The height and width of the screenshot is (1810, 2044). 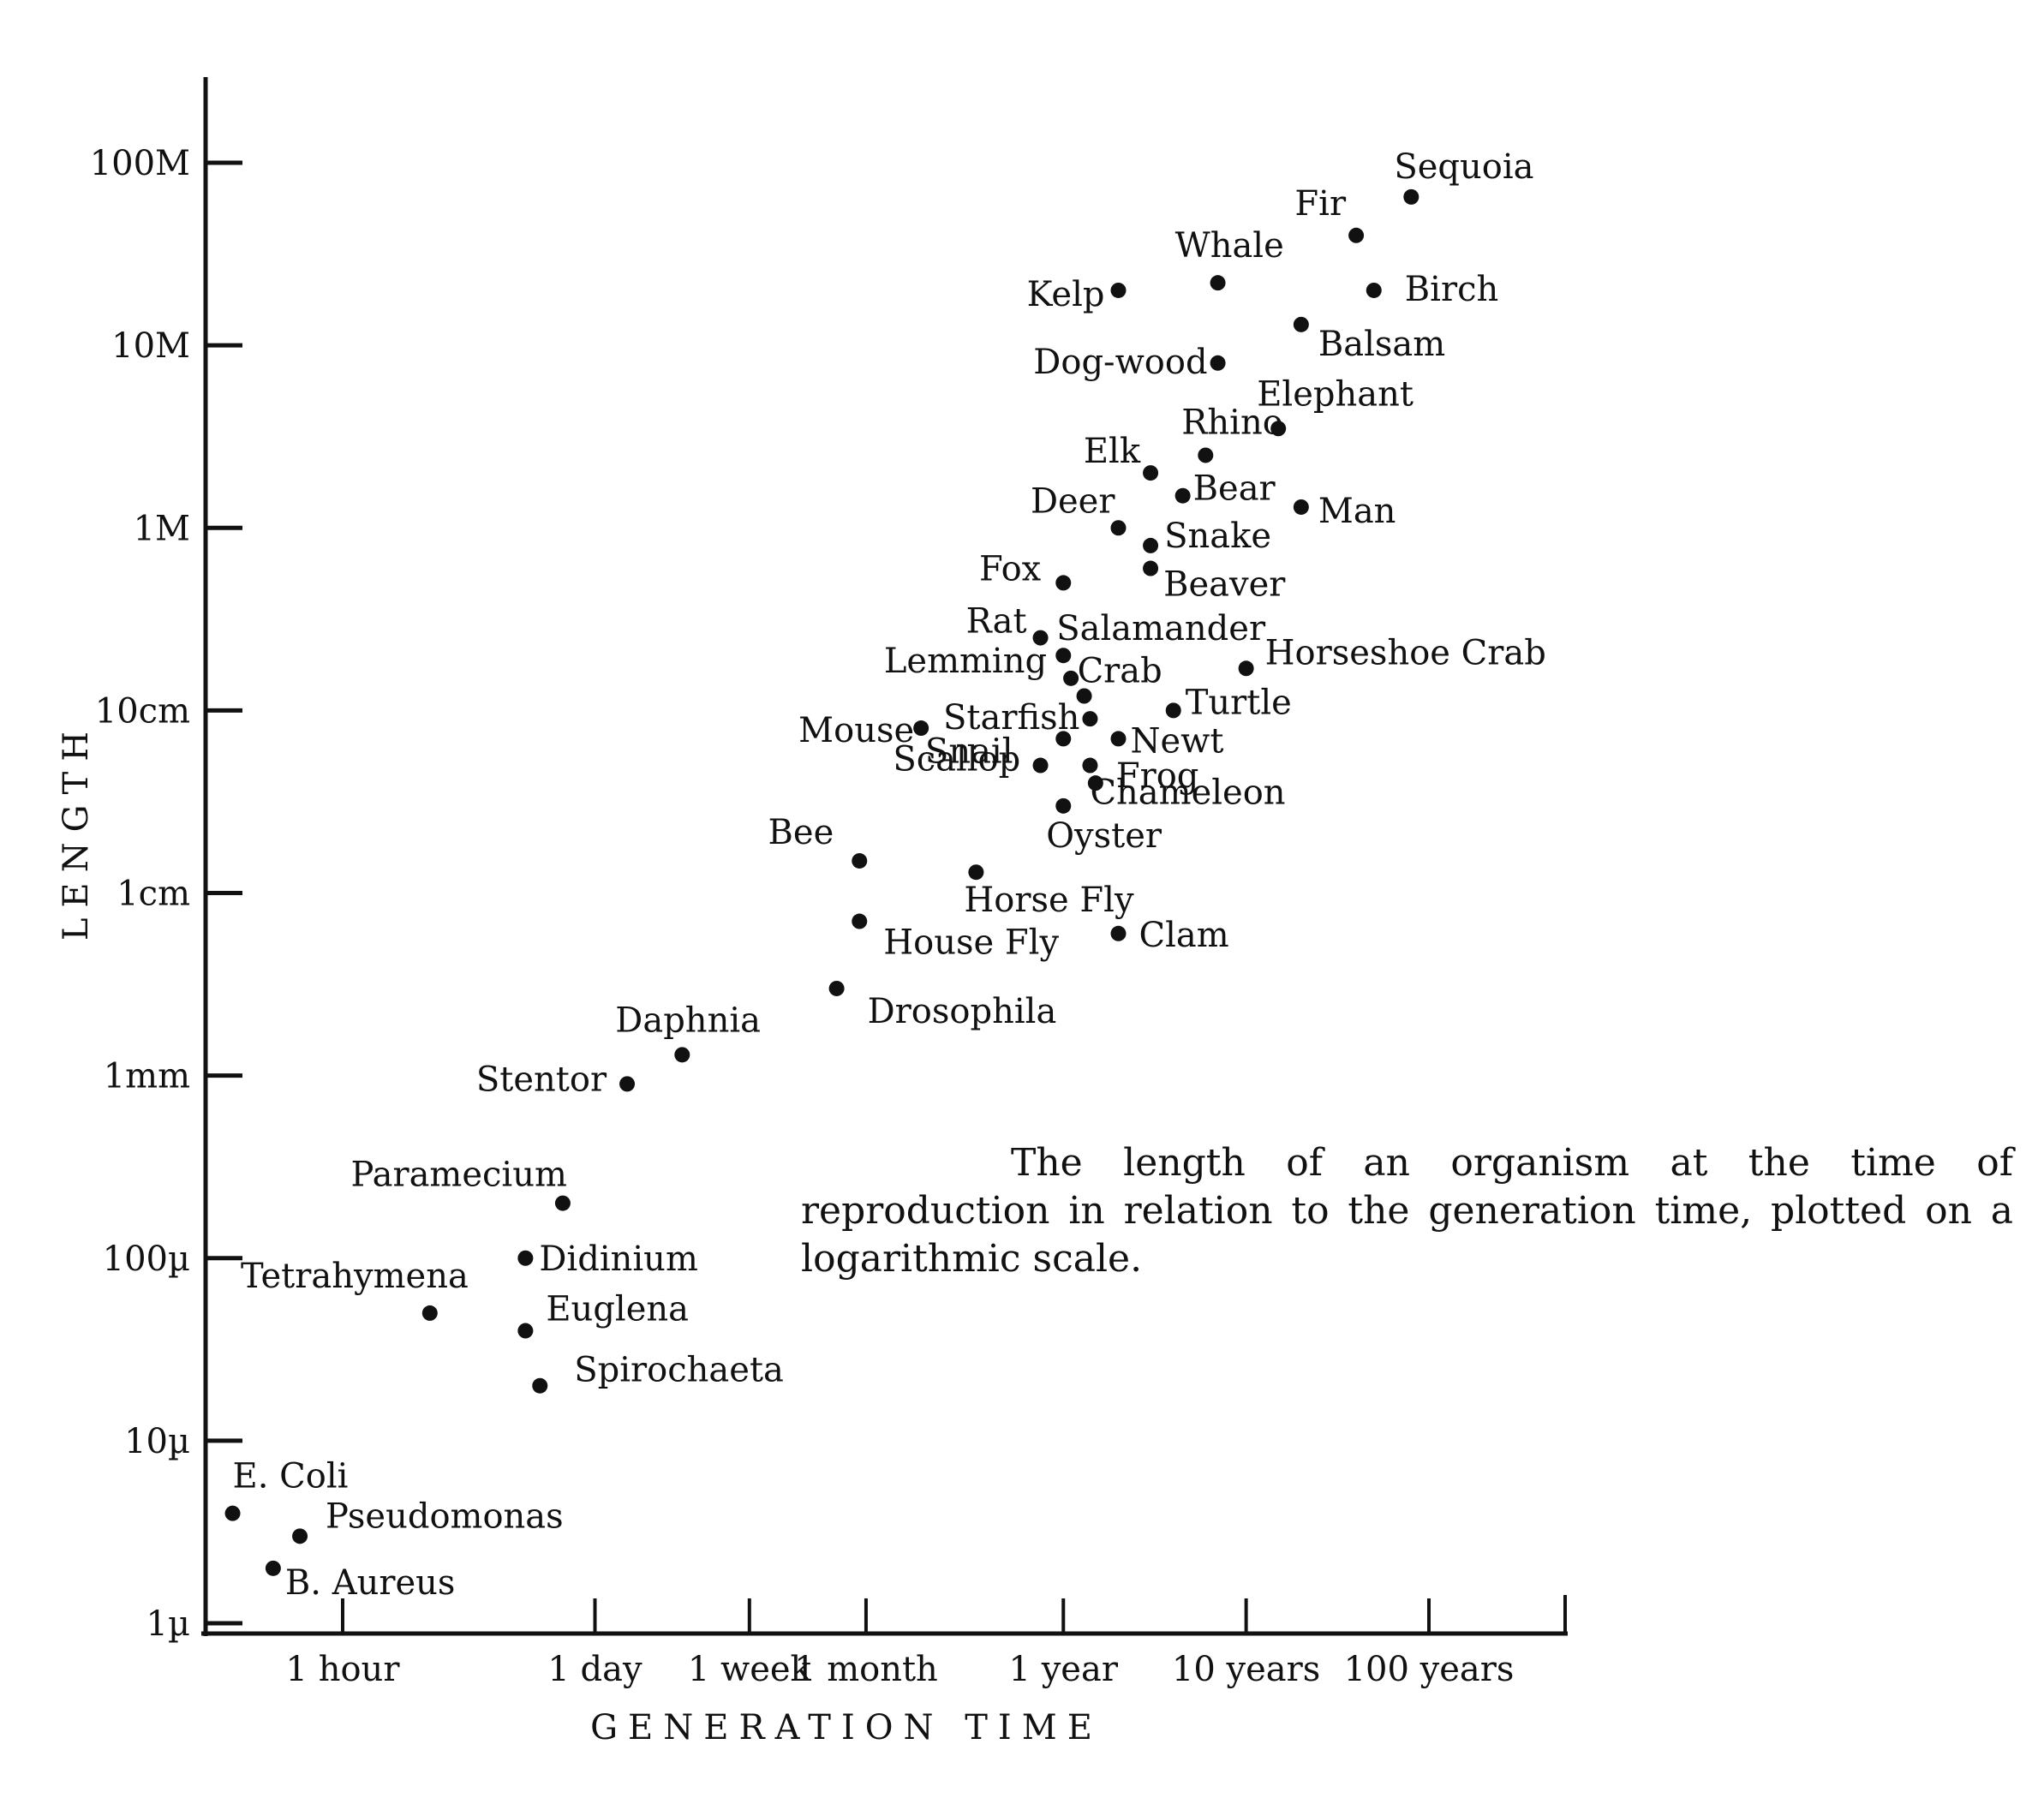 What do you see at coordinates (1104, 836) in the screenshot?
I see `data-point-label: Oyster` at bounding box center [1104, 836].